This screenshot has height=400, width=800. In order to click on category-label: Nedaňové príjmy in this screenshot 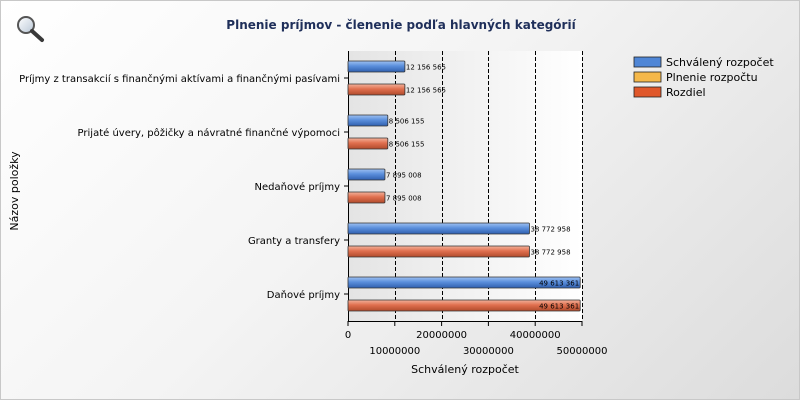, I will do `click(298, 187)`.